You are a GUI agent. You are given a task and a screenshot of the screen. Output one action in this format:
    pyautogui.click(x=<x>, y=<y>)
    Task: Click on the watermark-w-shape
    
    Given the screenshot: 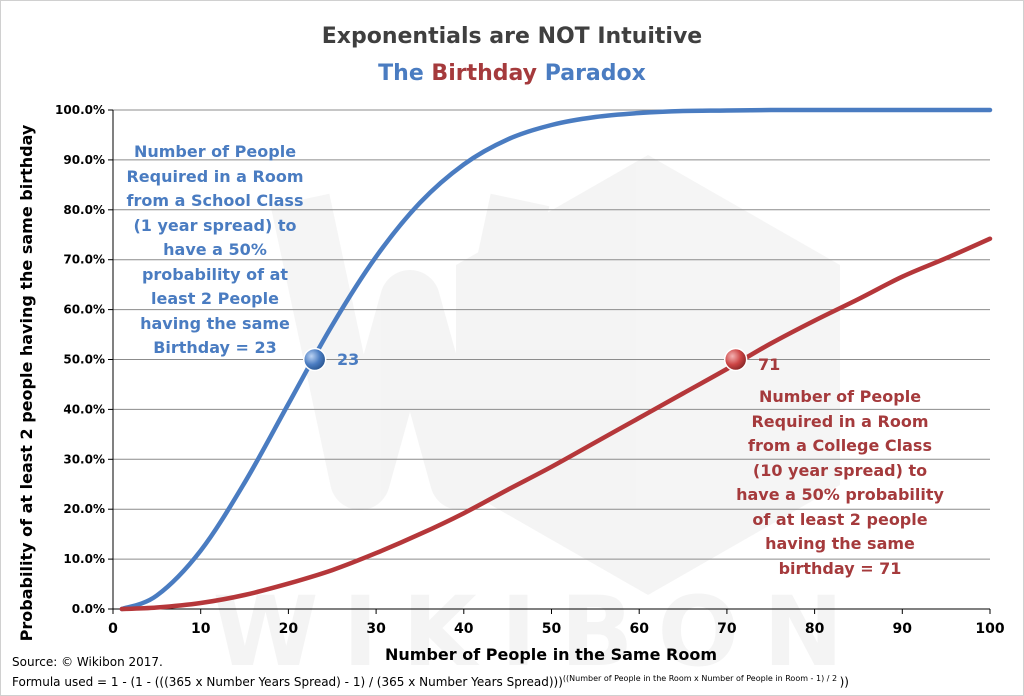 What is the action you would take?
    pyautogui.click(x=410, y=351)
    